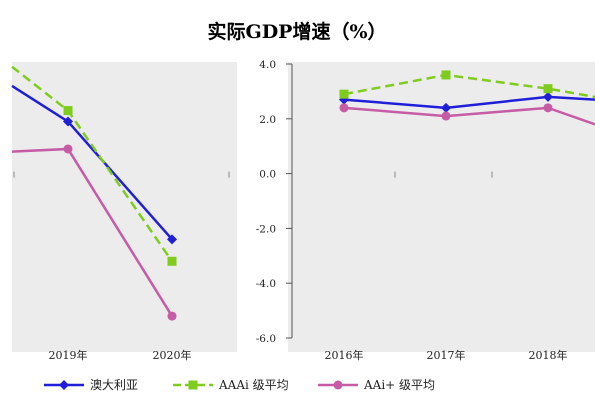 The image size is (595, 416). What do you see at coordinates (68, 355) in the screenshot?
I see `x-category-label: 2019年` at bounding box center [68, 355].